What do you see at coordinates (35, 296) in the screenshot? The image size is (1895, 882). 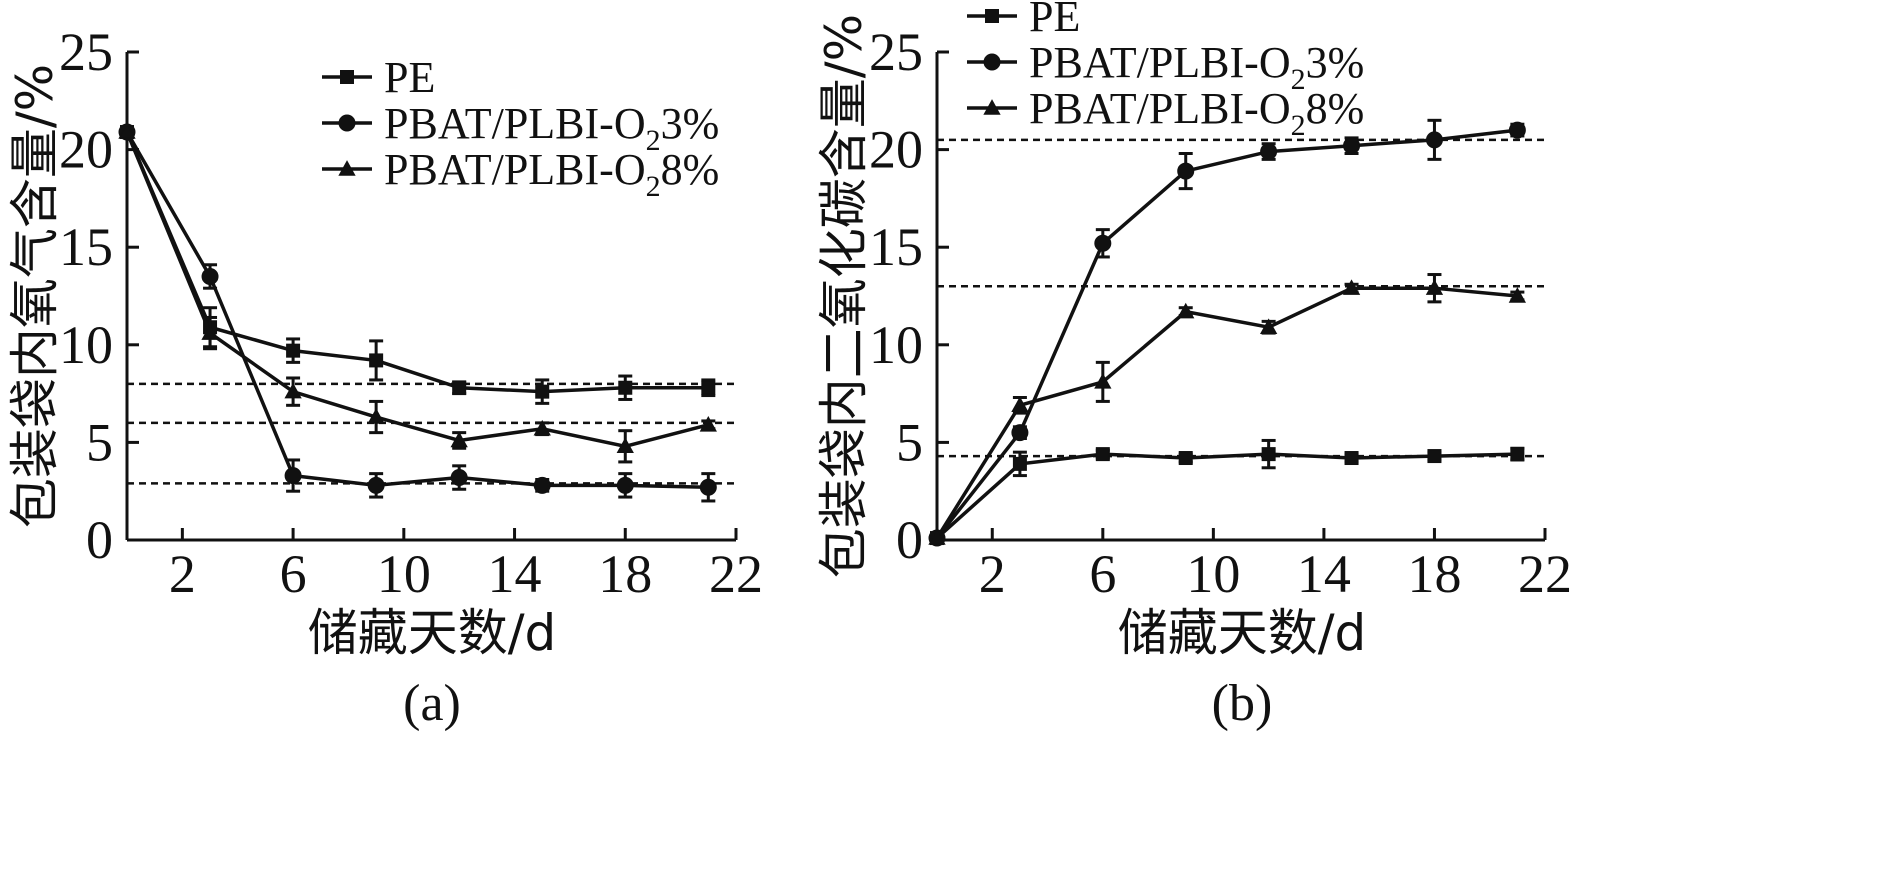 I see `y-axis-title: 包装袋内氧气含量/%` at bounding box center [35, 296].